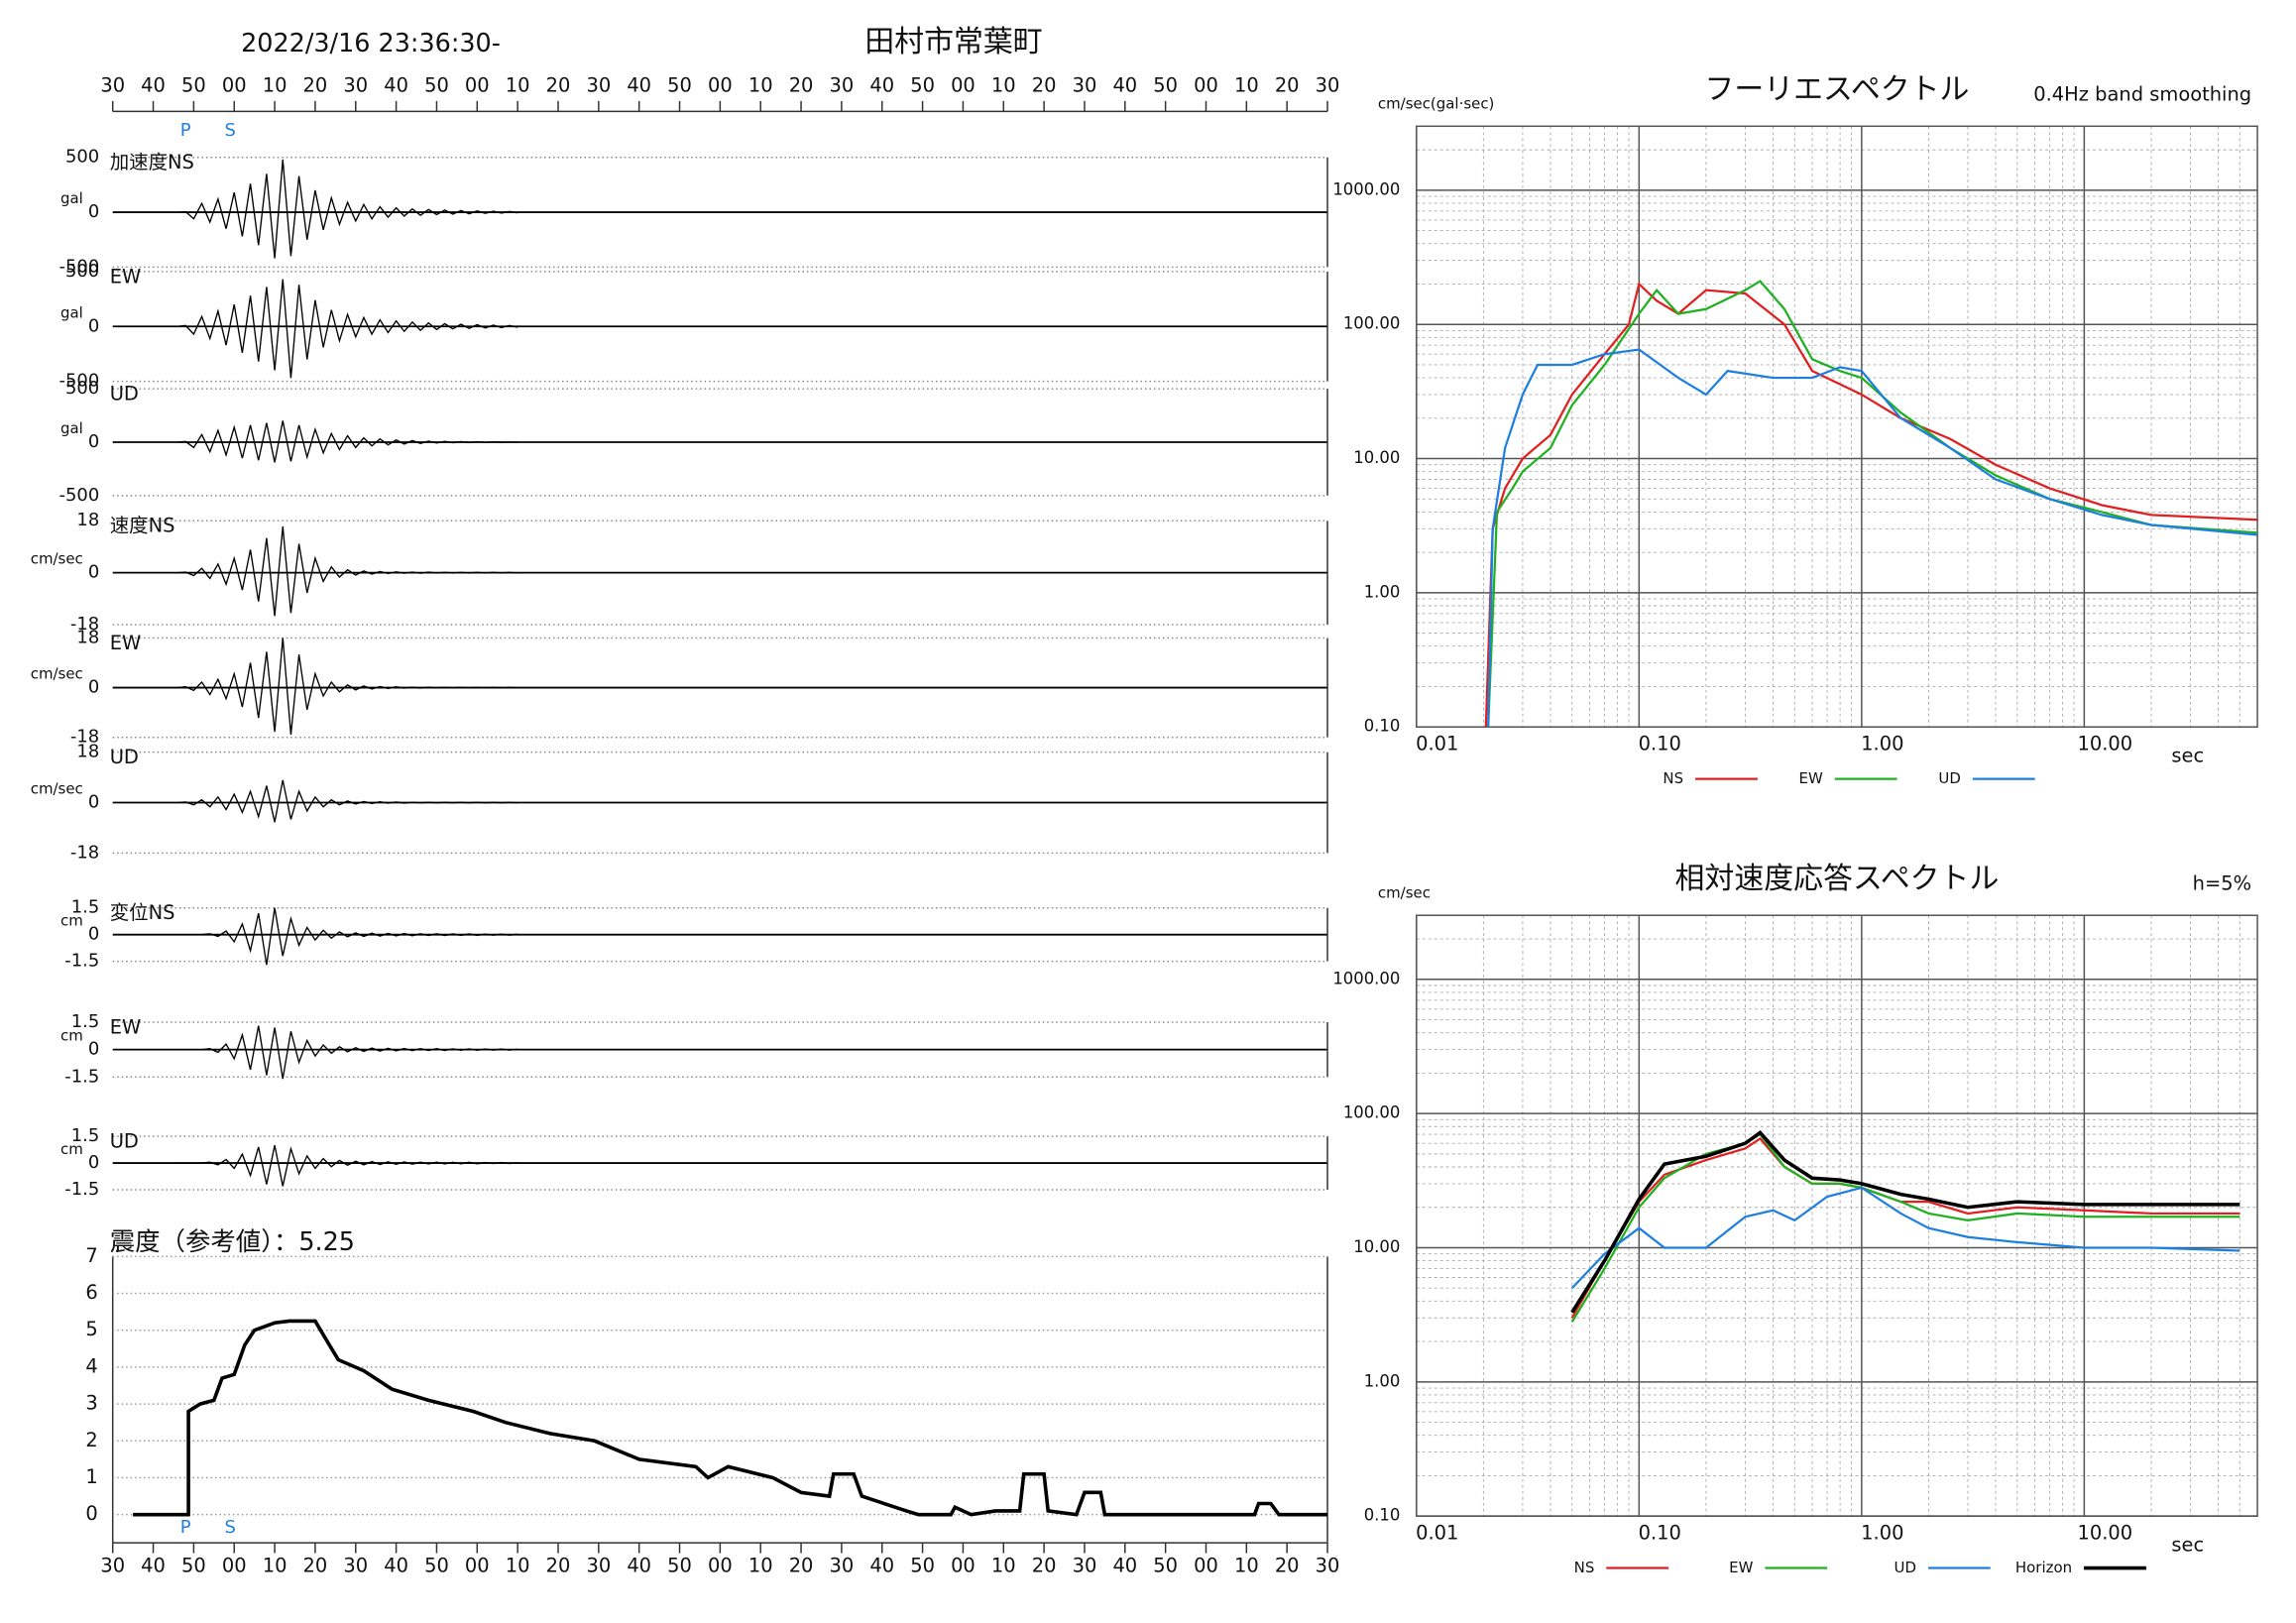 The height and width of the screenshot is (1623, 2296). I want to click on intensity-title: 震度（参考値）：5.25, so click(233, 1241).